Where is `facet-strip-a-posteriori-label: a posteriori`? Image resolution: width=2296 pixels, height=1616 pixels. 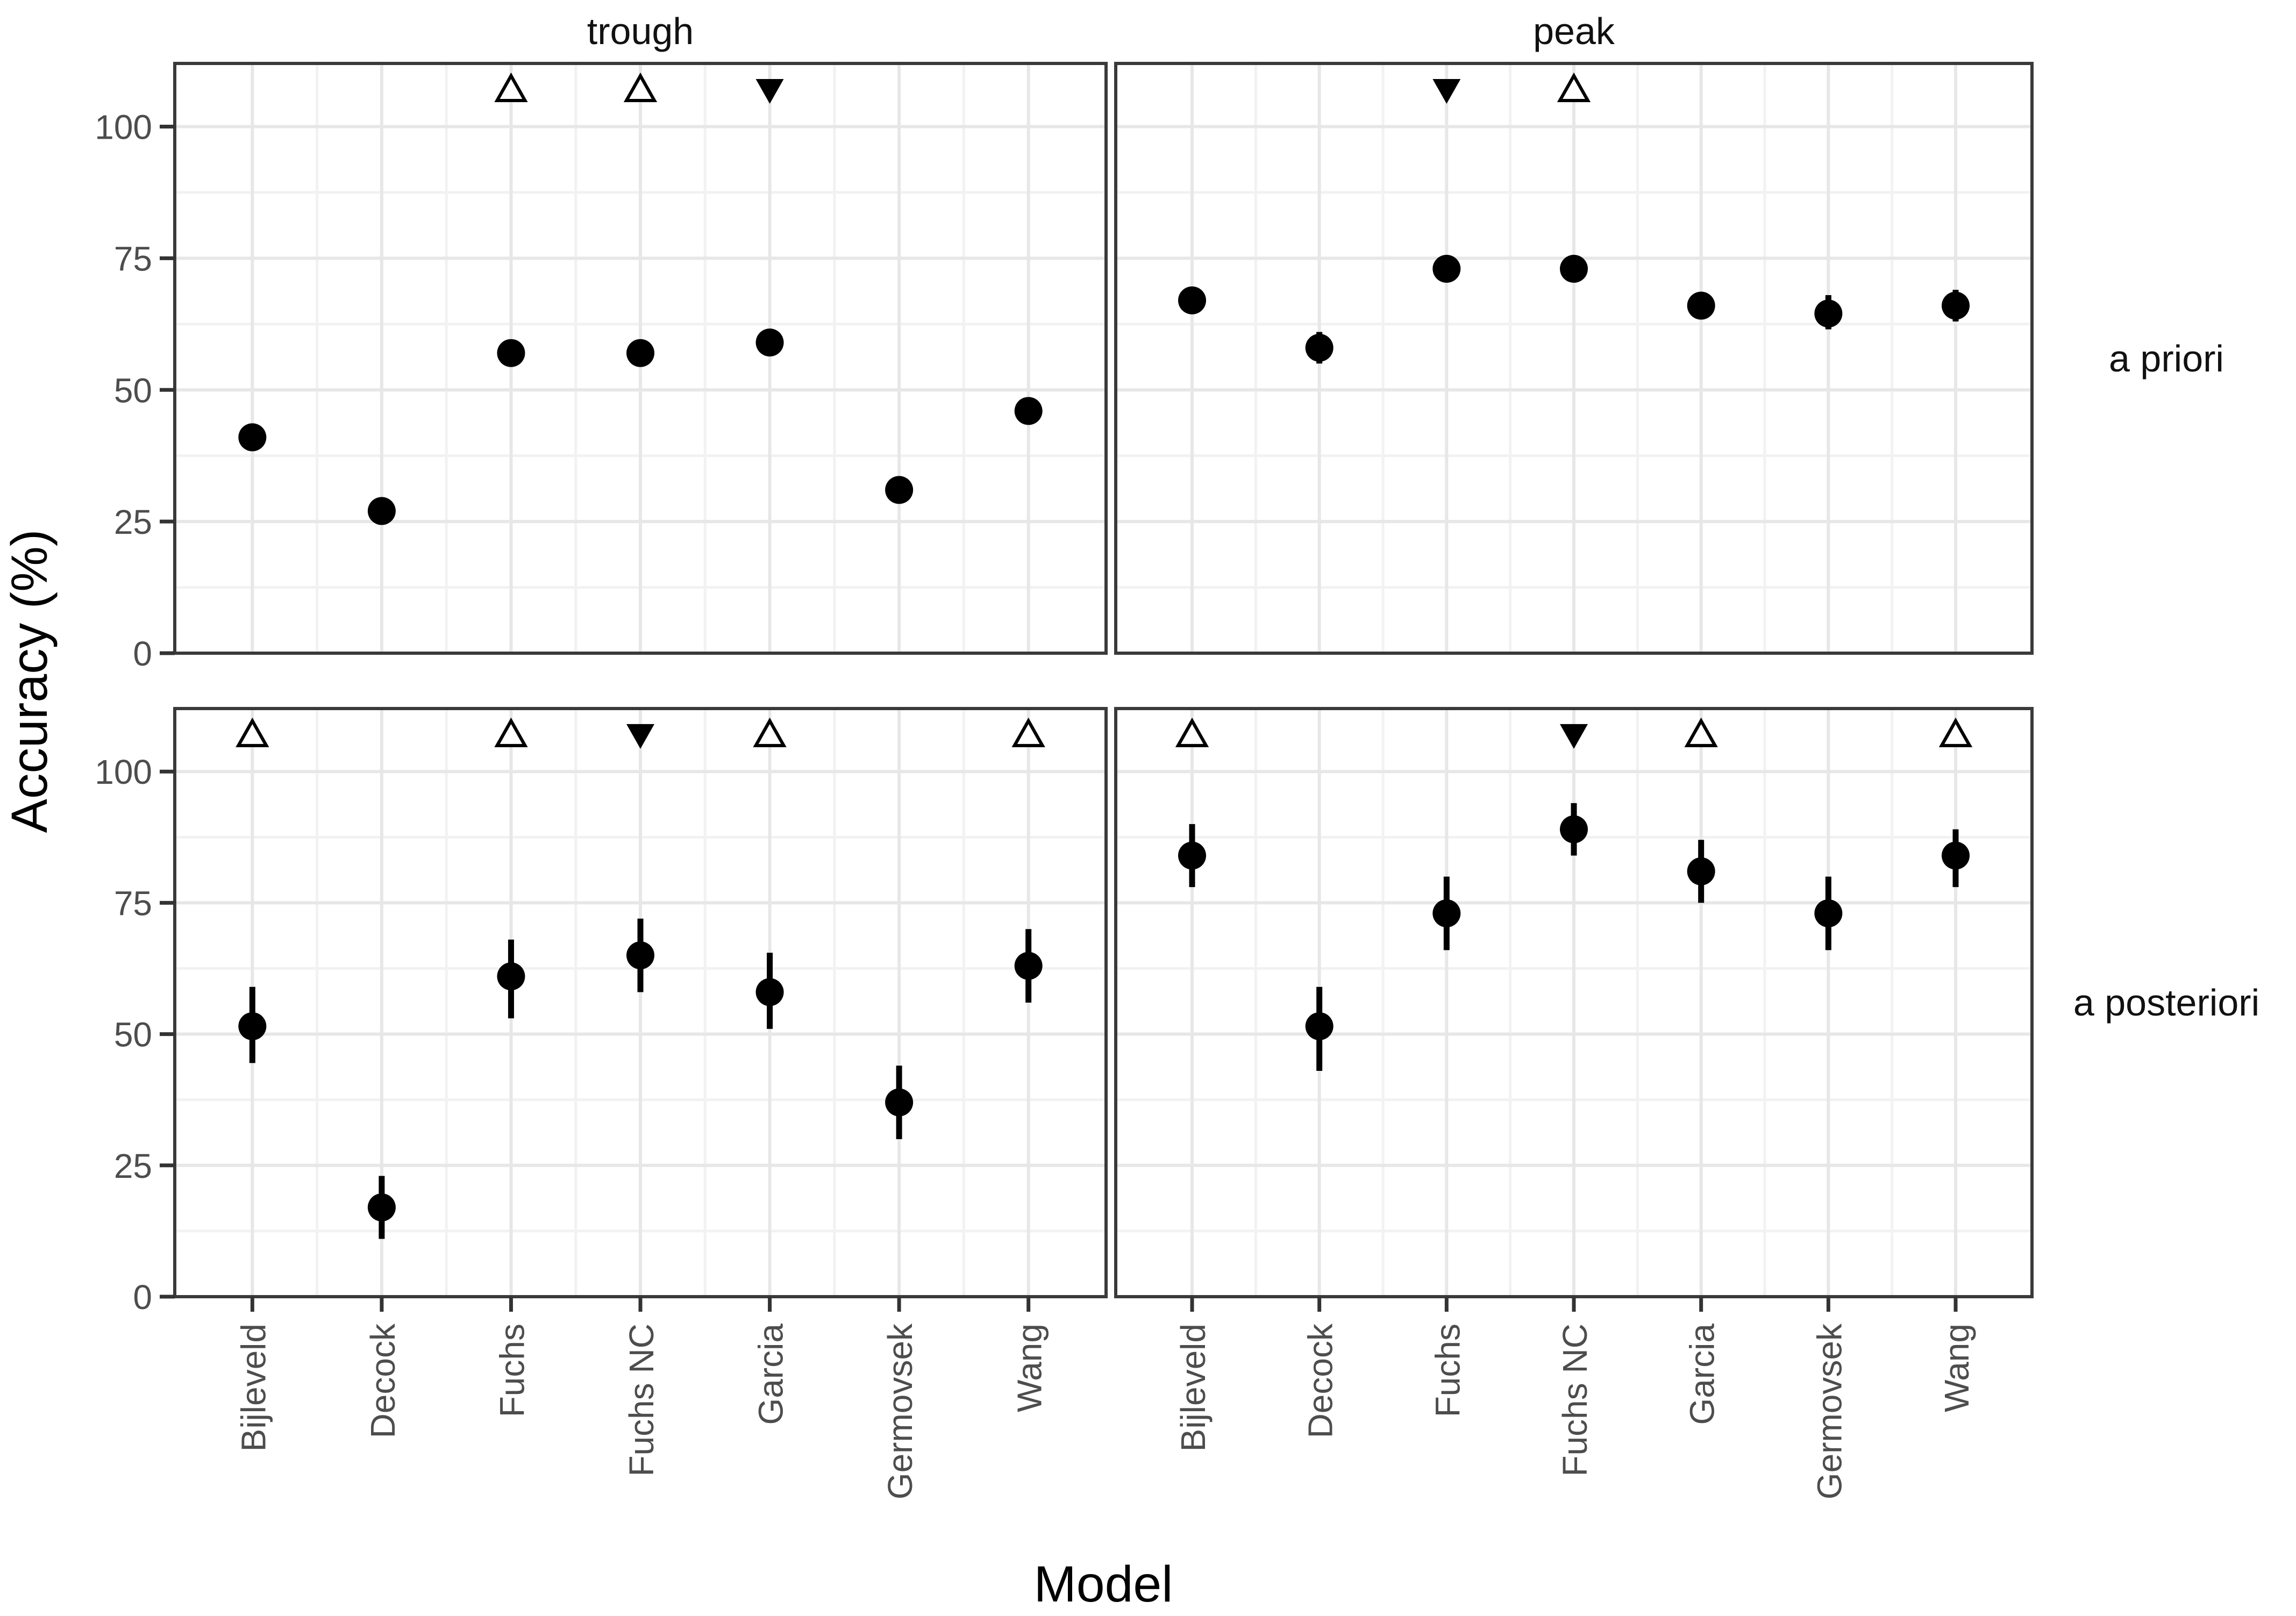 facet-strip-a-posteriori-label: a posteriori is located at coordinates (2166, 1003).